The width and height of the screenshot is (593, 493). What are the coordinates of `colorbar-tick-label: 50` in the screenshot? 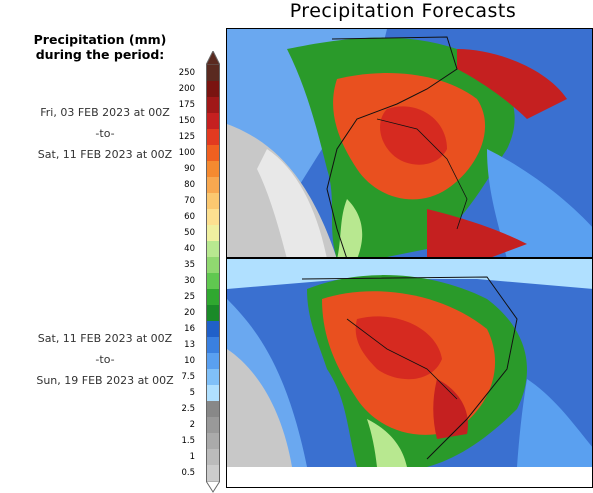 It's located at (189, 233).